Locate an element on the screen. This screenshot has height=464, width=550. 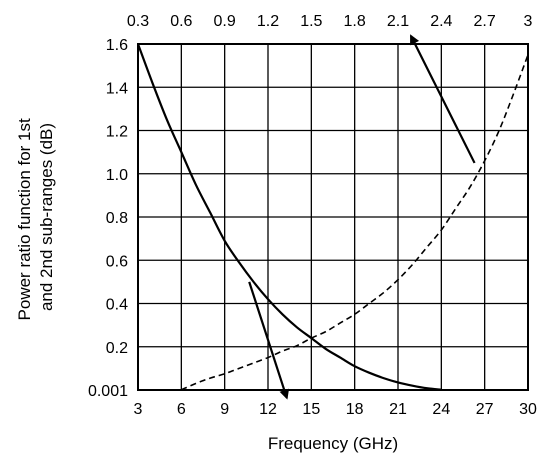
x-tick-label: 21 is located at coordinates (398, 409).